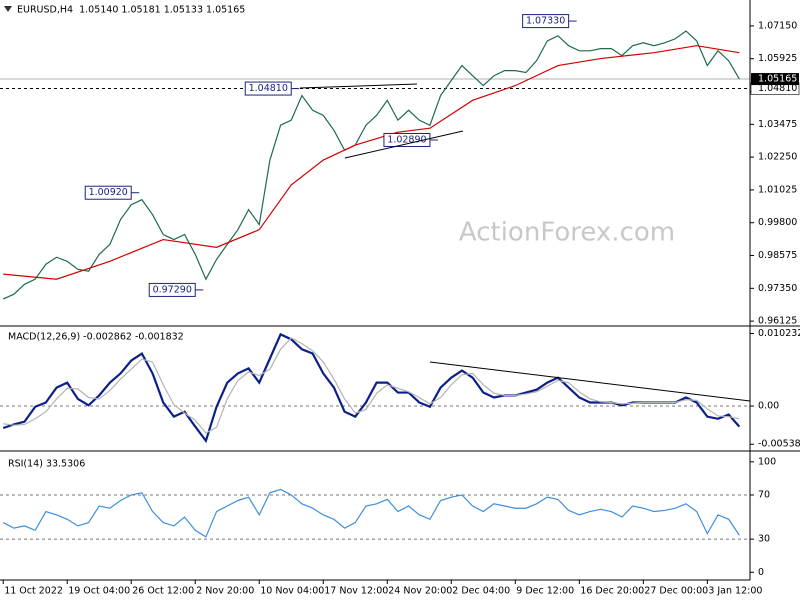 This screenshot has width=800, height=600. I want to click on y-tick-label: -0.005389, so click(779, 444).